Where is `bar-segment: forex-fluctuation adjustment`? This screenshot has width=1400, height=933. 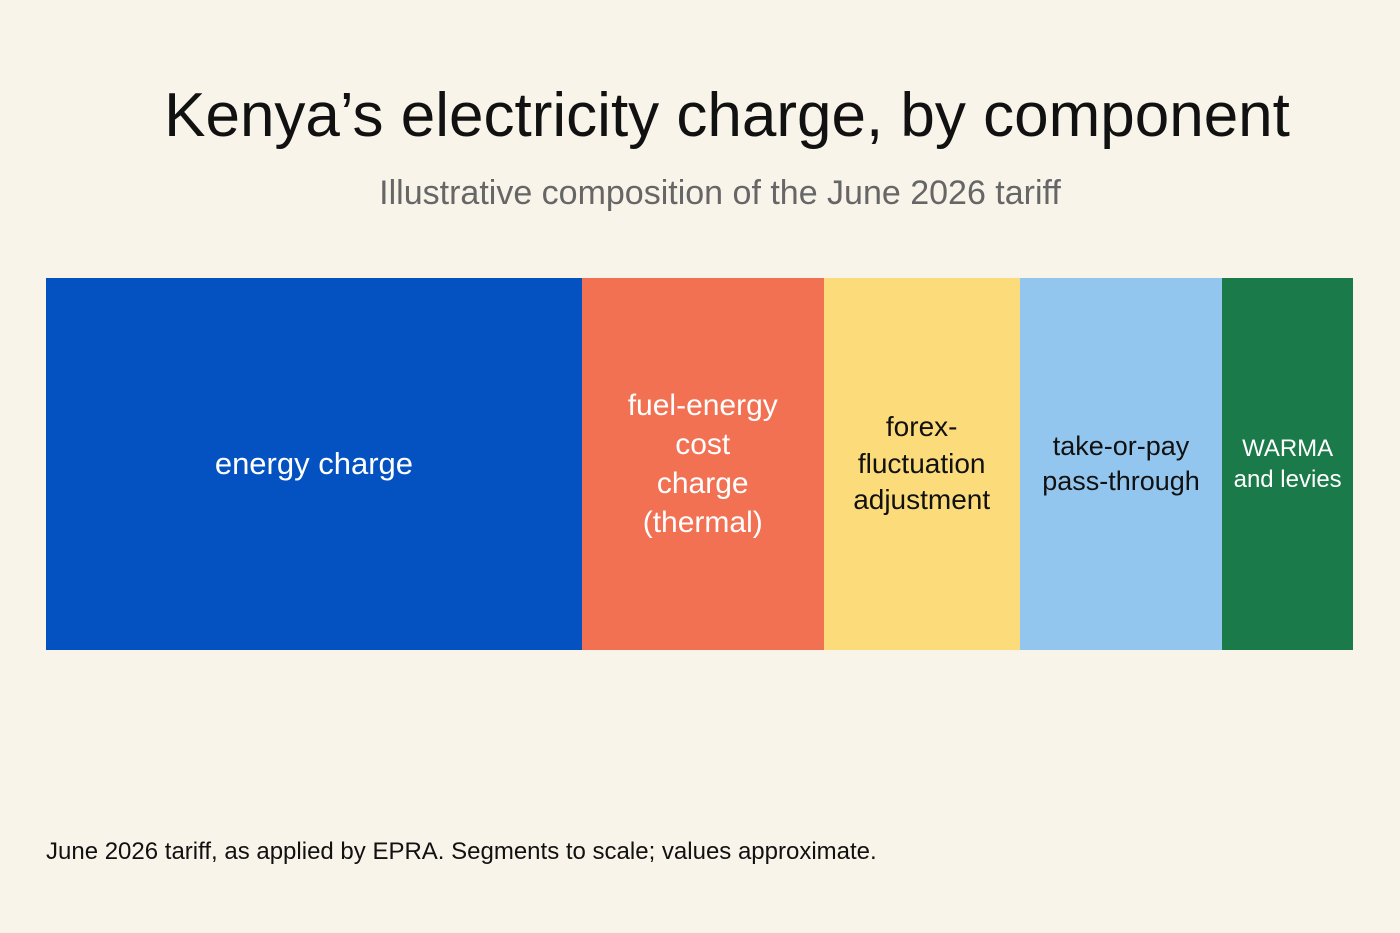
bar-segment: forex-fluctuation adjustment is located at coordinates (921, 464).